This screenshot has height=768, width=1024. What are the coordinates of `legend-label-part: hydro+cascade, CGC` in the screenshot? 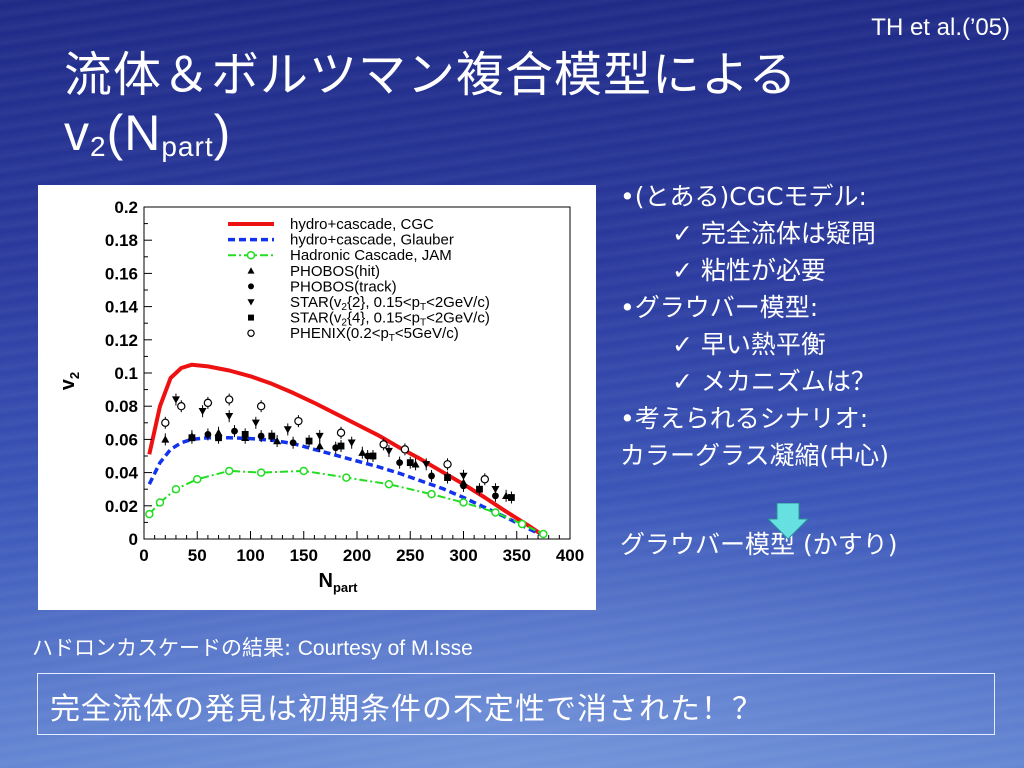 It's located at (362, 224).